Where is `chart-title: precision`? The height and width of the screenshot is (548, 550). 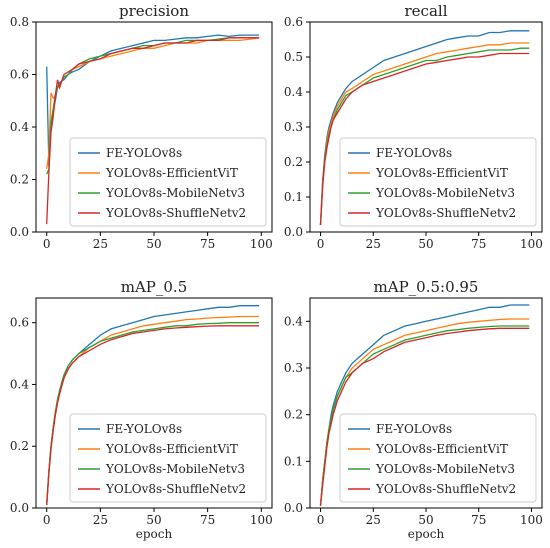
chart-title: precision is located at coordinates (154, 11).